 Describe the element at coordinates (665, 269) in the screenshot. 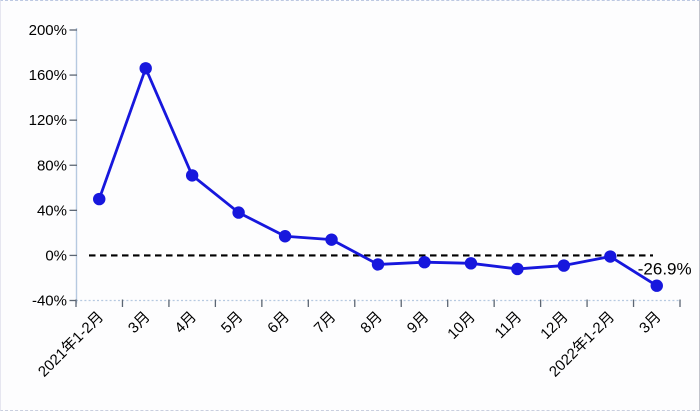

I see `data-label-last-point: -26.9%` at that location.